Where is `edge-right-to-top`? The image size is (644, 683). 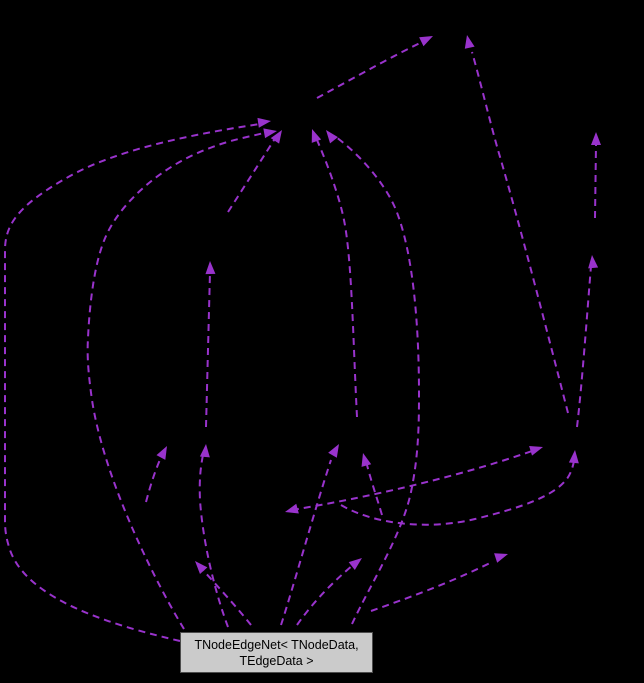
edge-right-to-top is located at coordinates (520, 232).